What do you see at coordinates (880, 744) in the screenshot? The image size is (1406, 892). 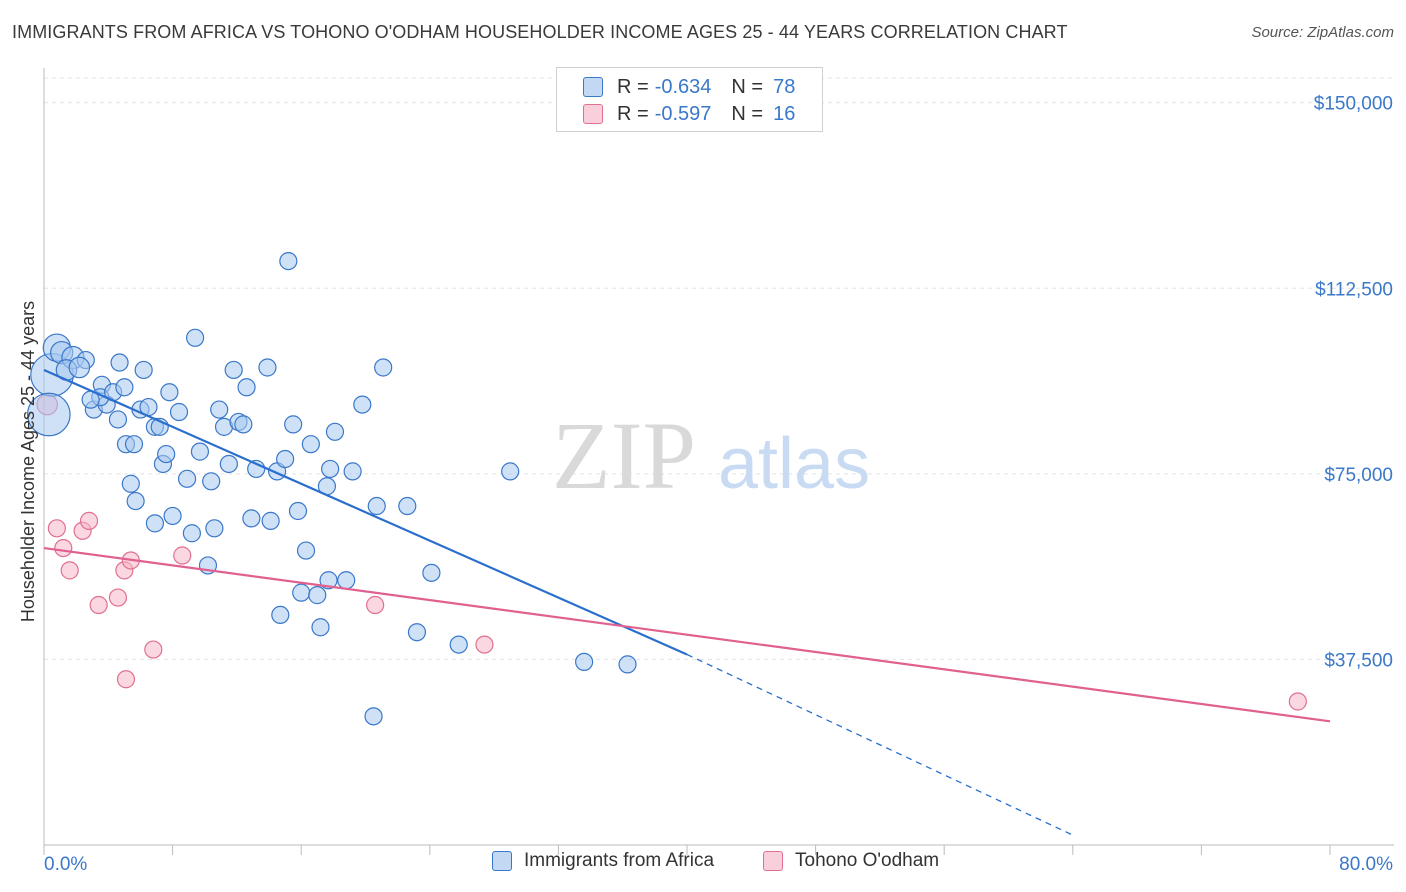 I see `africa-trend-extension` at bounding box center [880, 744].